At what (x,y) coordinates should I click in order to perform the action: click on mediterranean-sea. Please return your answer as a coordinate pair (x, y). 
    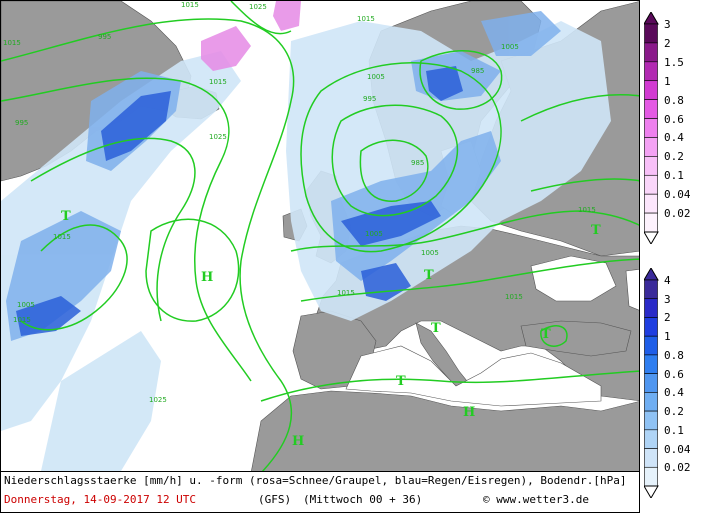
    Looking at the image, I should click on (473, 376).